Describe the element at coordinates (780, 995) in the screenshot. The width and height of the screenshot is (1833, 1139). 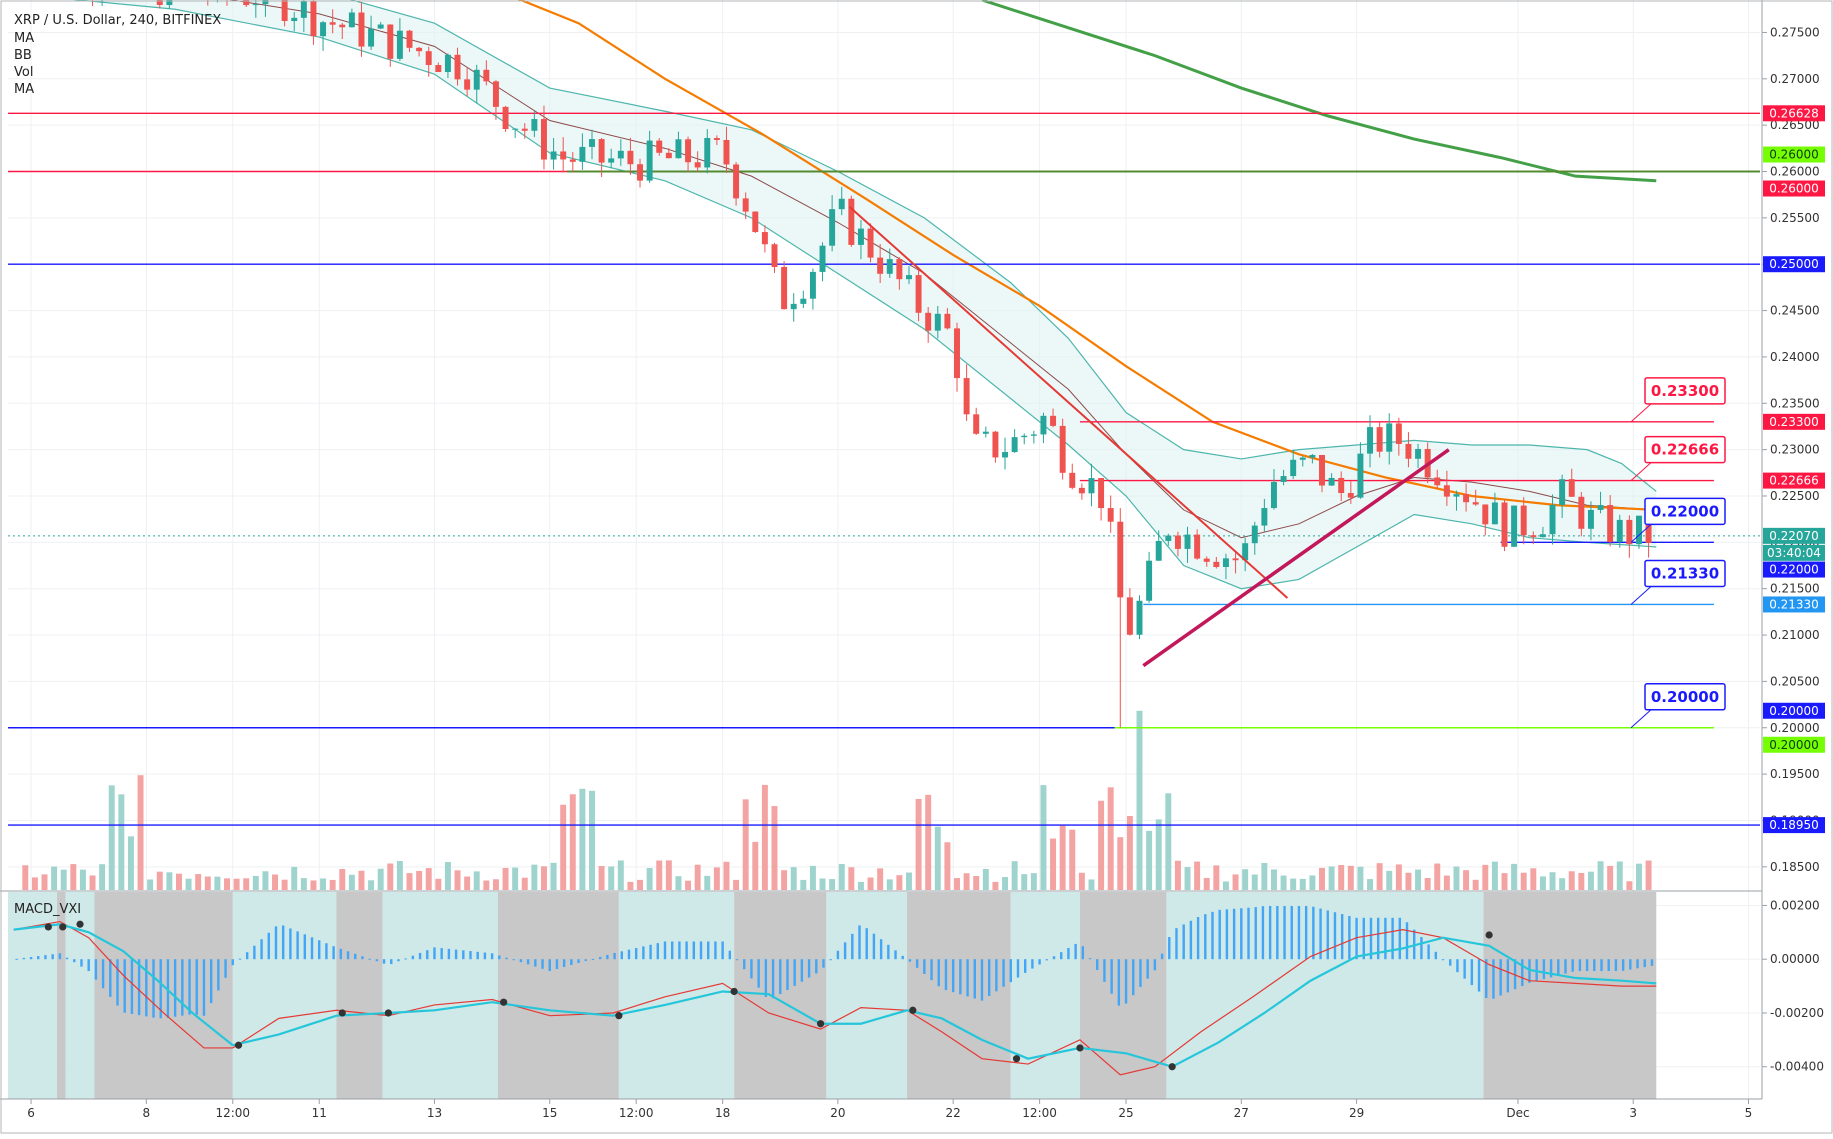
I see `macd-shade-negative` at that location.